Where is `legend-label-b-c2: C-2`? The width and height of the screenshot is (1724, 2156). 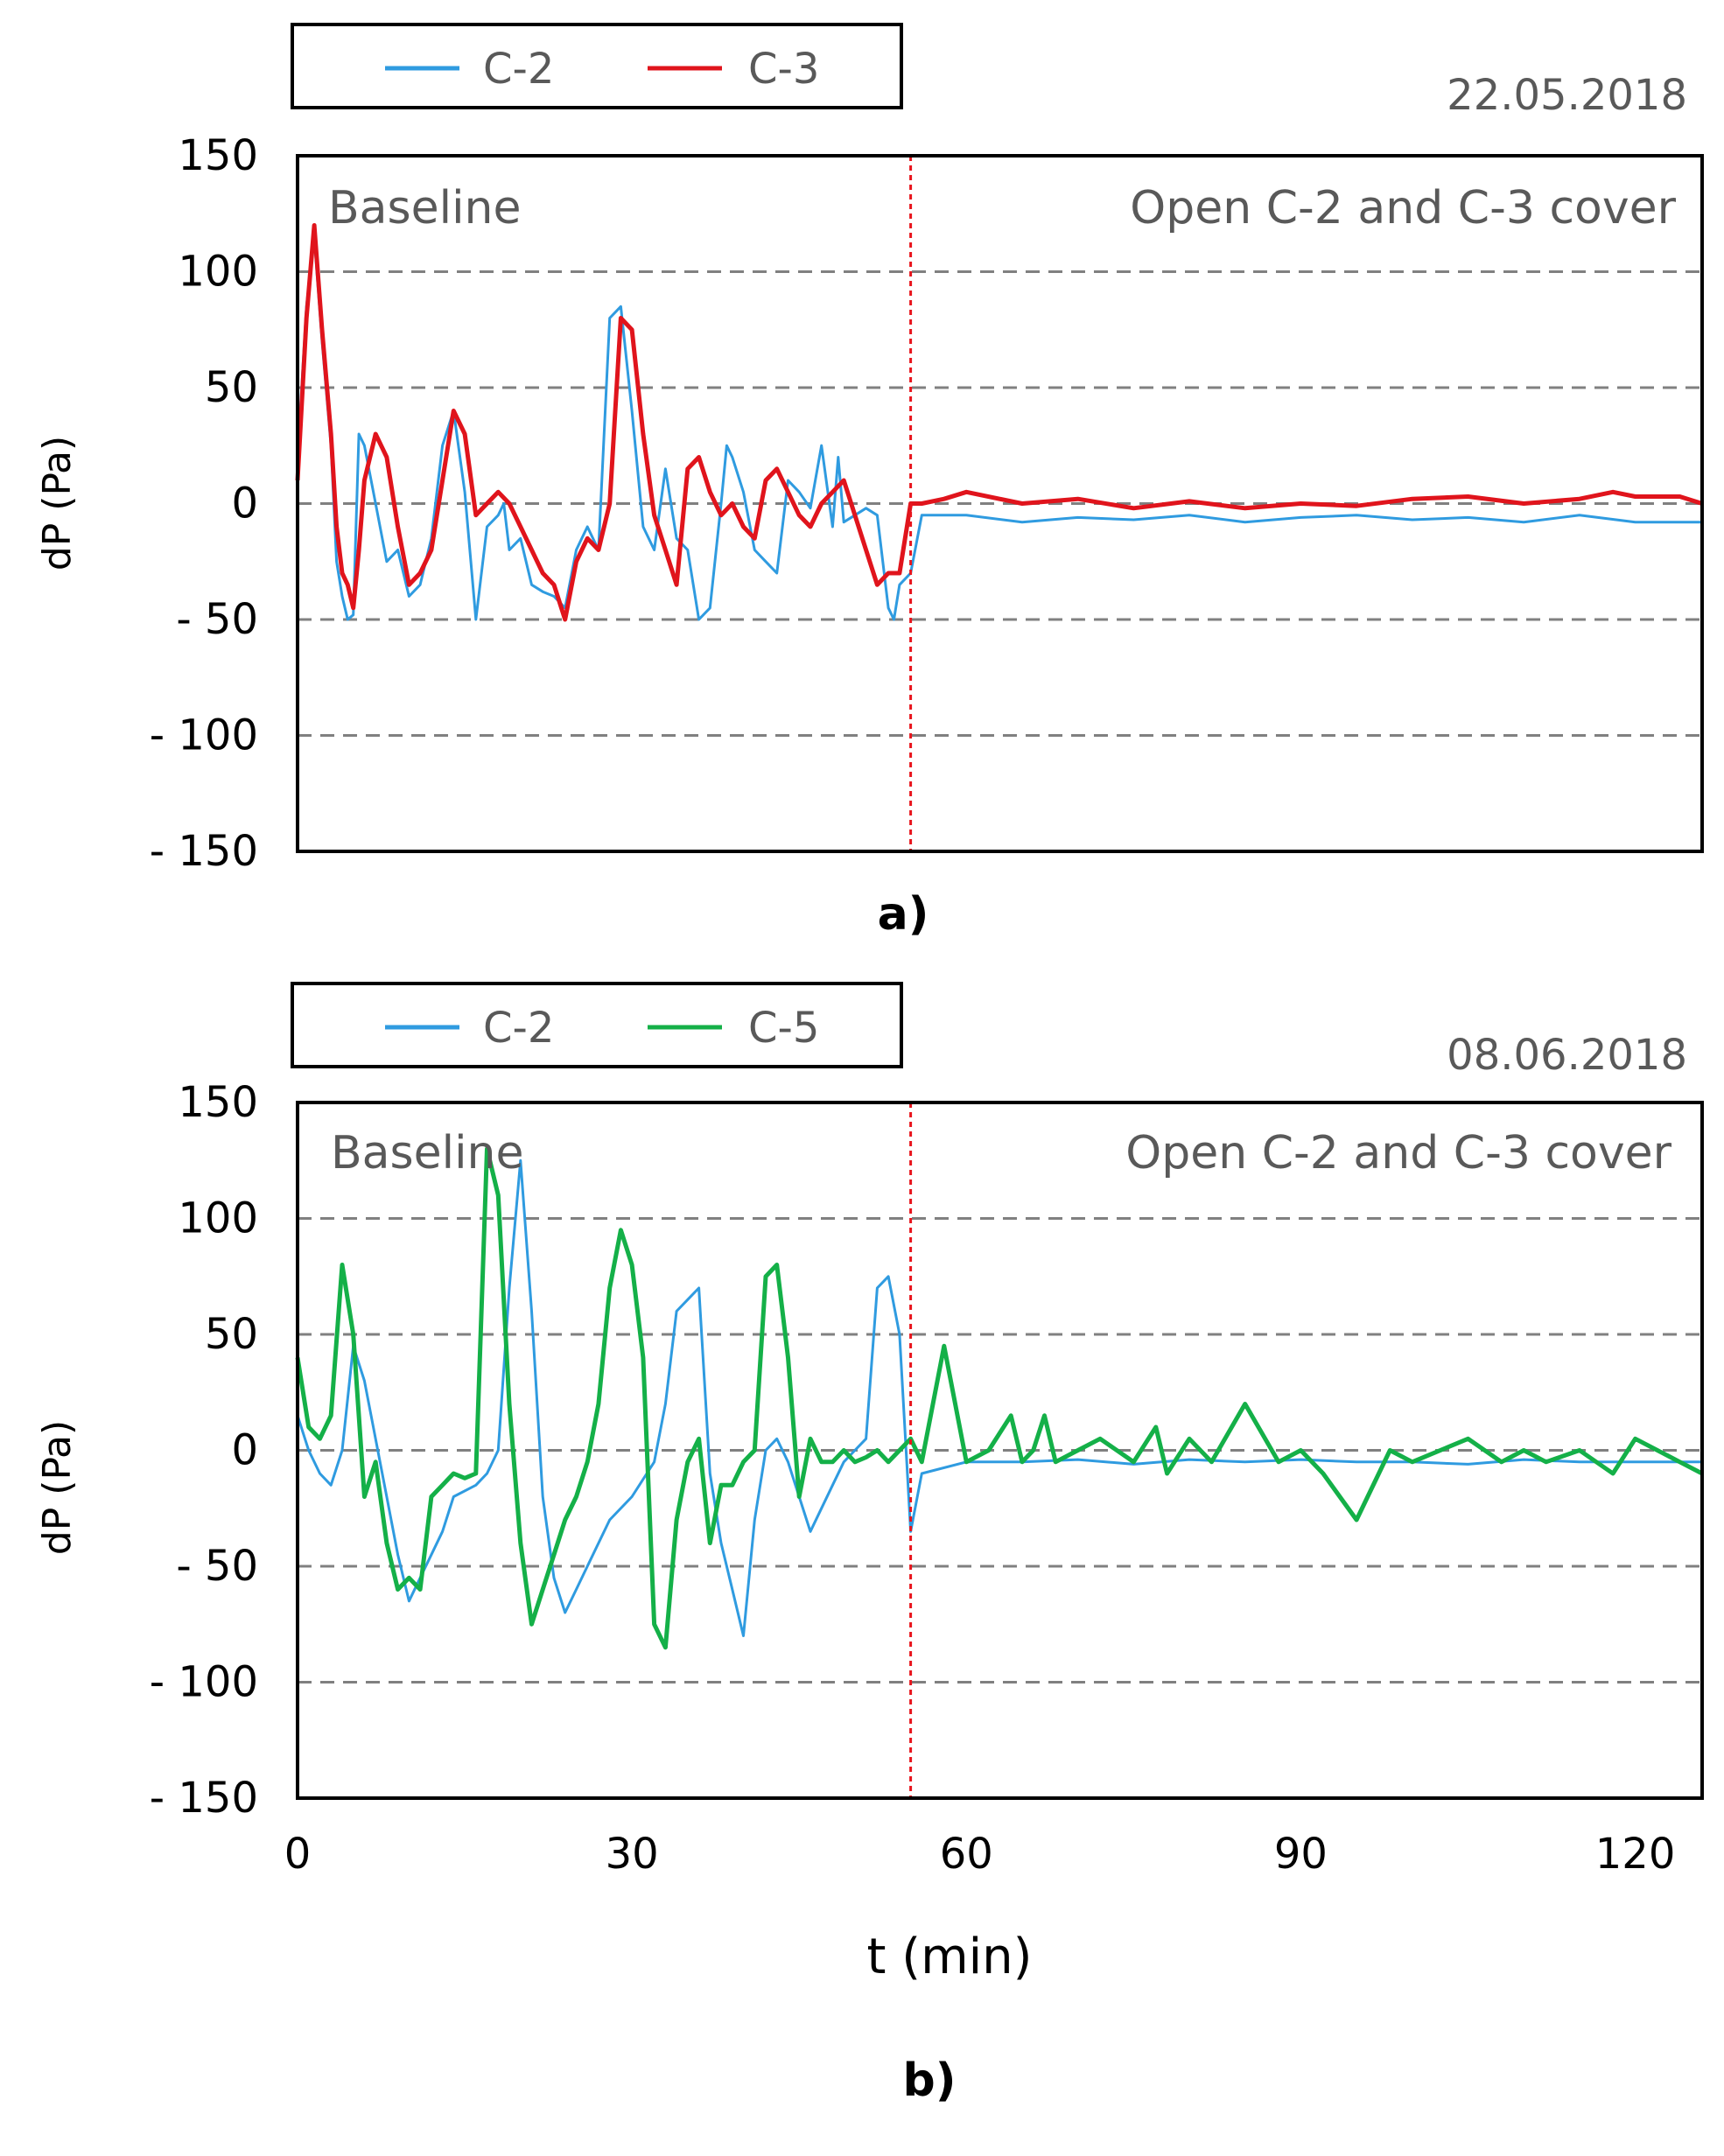 legend-label-b-c2: C-2 is located at coordinates (518, 1028).